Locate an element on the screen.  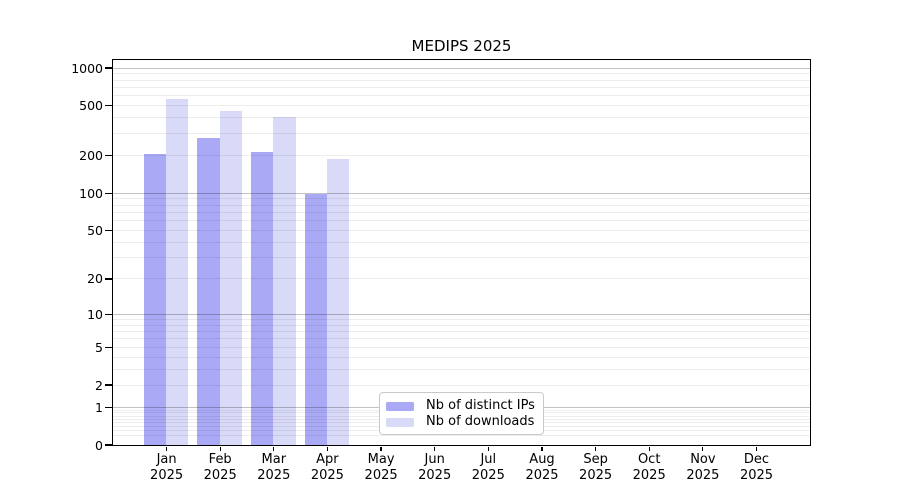
y-tick-label: 1000 is located at coordinates (87, 68).